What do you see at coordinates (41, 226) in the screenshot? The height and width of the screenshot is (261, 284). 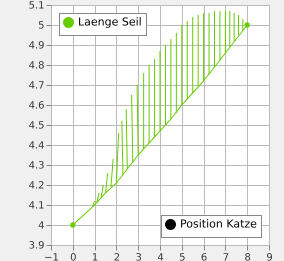 I see `y-tick-label: 4` at bounding box center [41, 226].